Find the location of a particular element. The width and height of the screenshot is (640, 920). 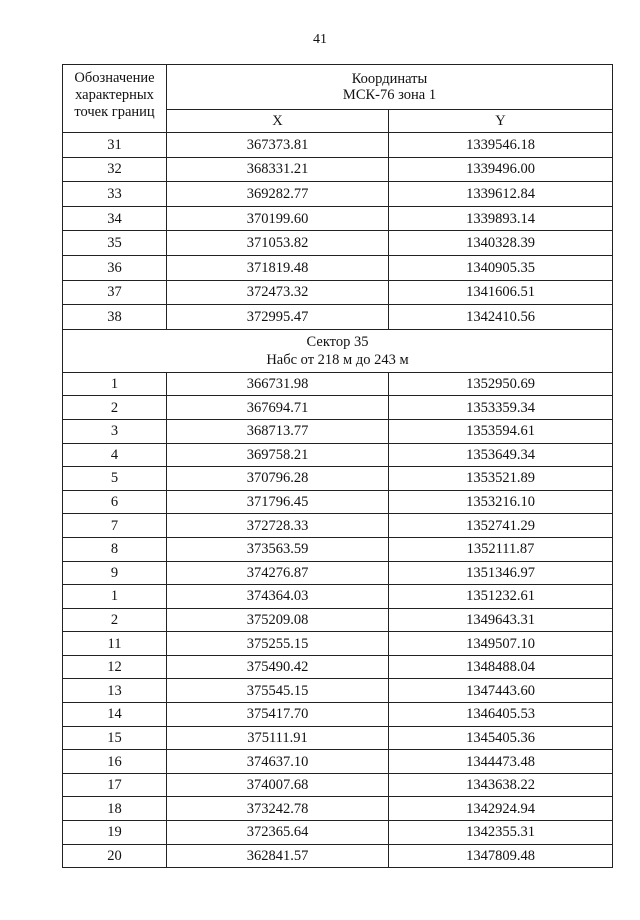

table-row: 35 371053.82 1340328.39 is located at coordinates (337, 243).